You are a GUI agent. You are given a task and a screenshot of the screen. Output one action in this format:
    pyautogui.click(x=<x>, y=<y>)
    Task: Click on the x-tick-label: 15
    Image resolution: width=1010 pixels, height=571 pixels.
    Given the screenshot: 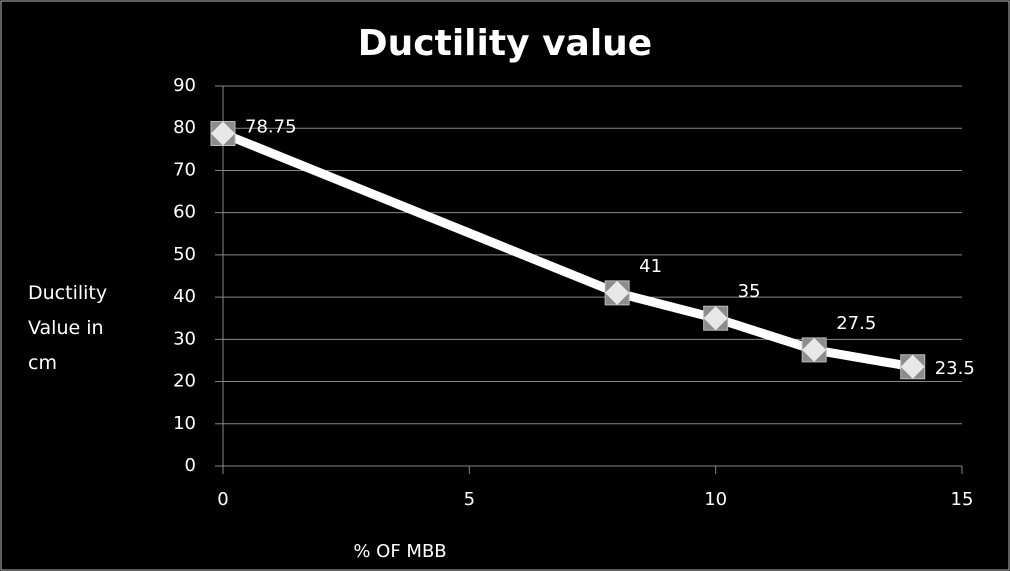 What is the action you would take?
    pyautogui.click(x=962, y=499)
    